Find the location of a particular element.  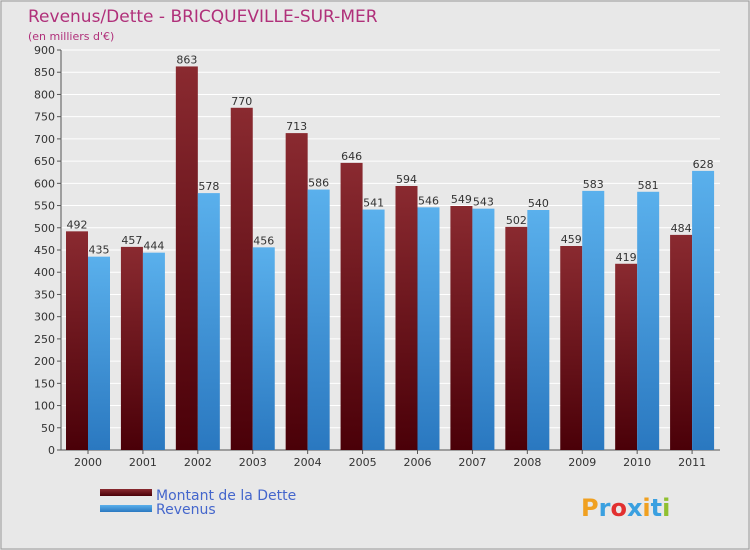

y-tick-label: 0 is located at coordinates (51, 450).